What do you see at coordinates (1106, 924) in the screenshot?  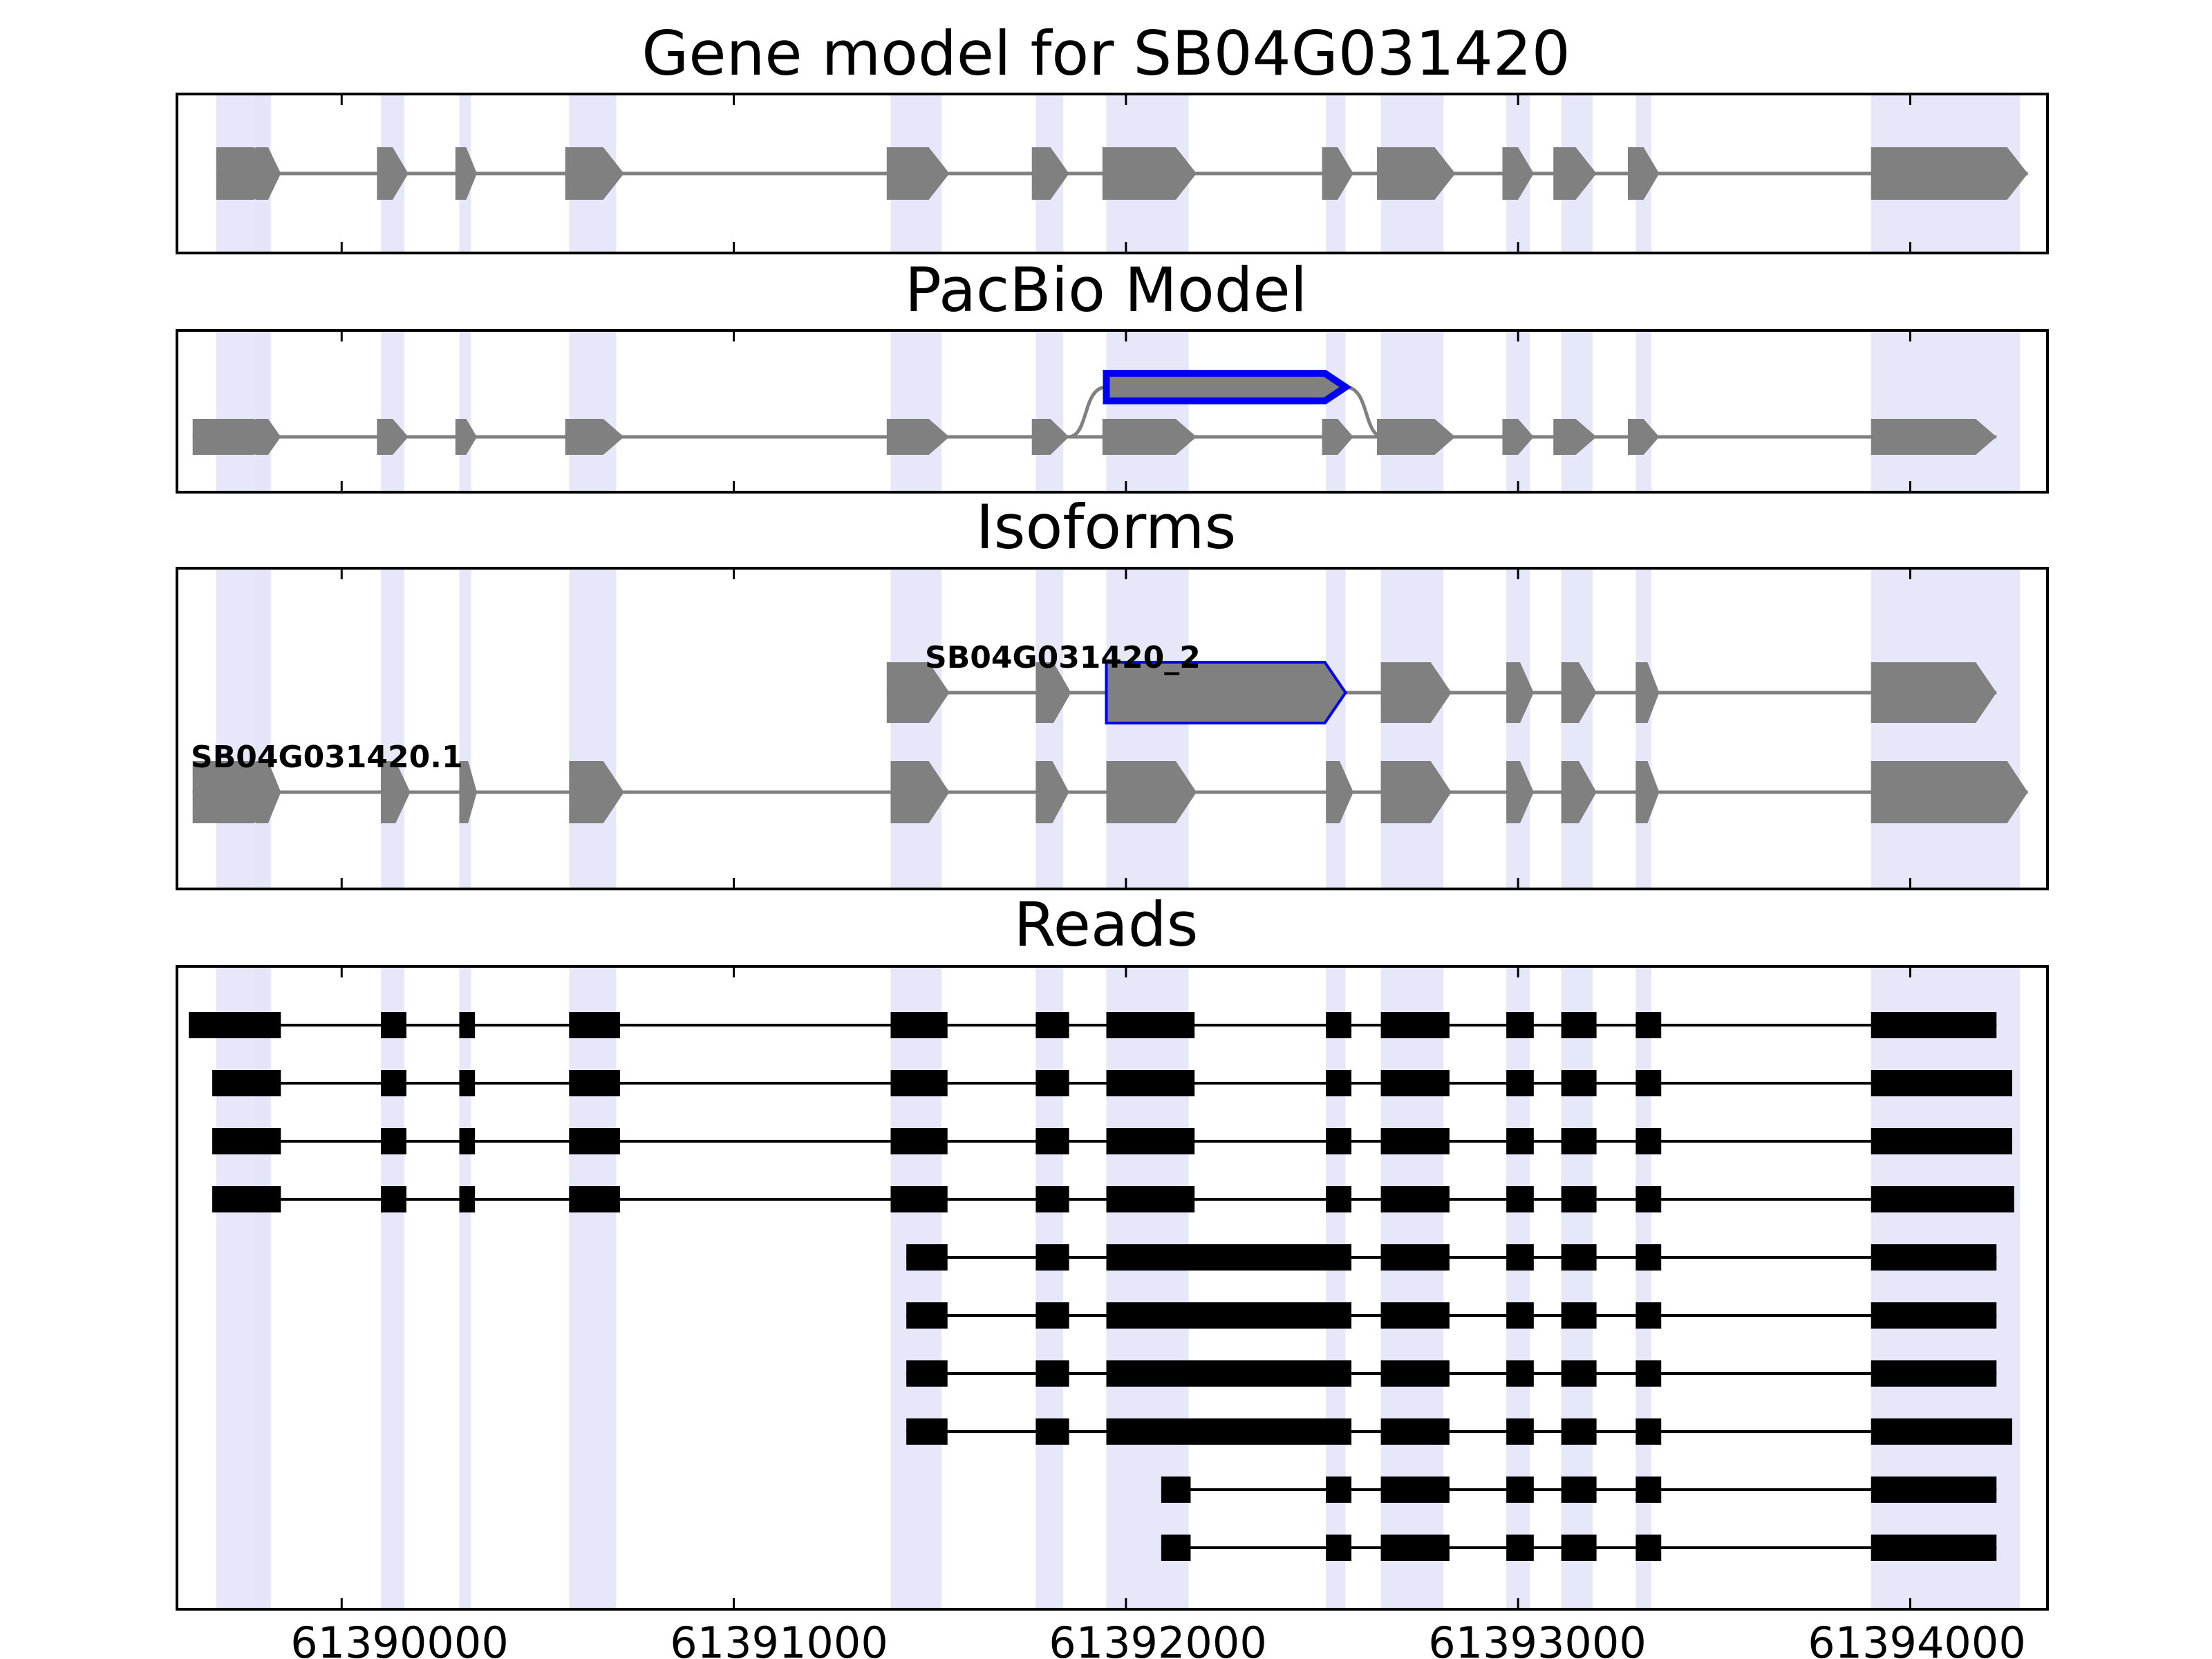 I see `panel-title-reads: Reads` at bounding box center [1106, 924].